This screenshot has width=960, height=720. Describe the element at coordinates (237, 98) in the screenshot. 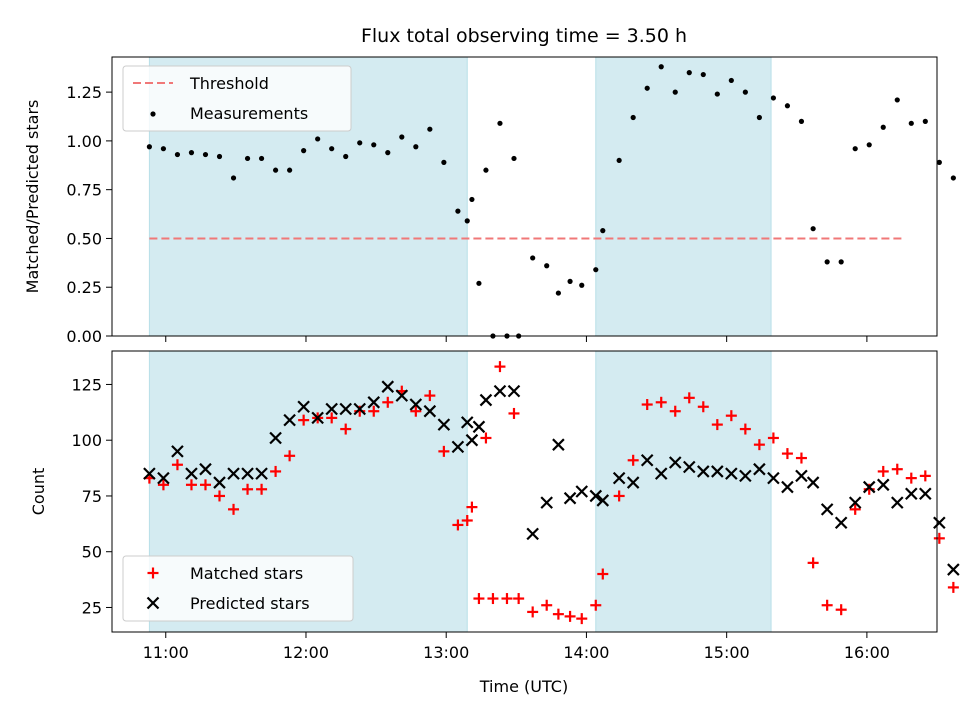

I see `top-legend-box` at that location.